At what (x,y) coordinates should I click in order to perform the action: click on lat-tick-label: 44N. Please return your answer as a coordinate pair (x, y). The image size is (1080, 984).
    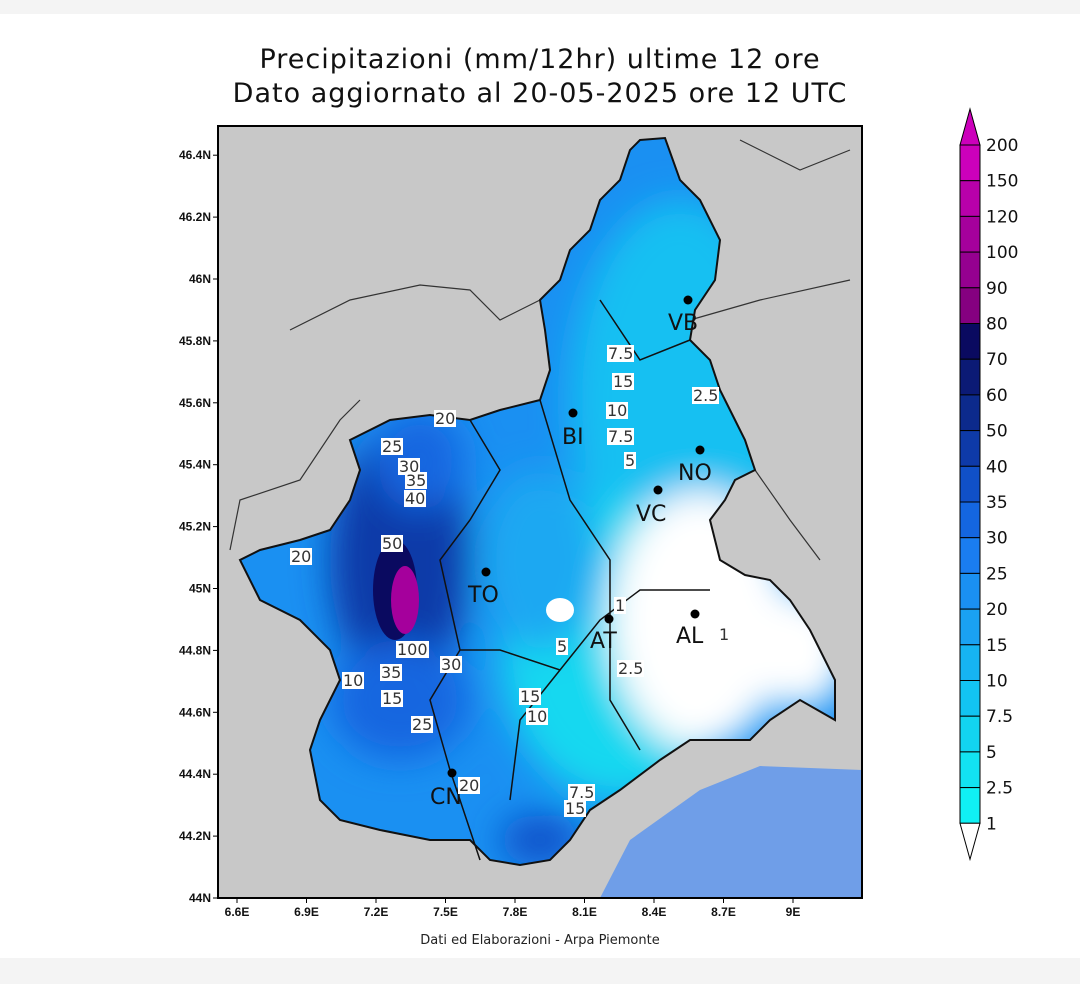
    Looking at the image, I should click on (200, 898).